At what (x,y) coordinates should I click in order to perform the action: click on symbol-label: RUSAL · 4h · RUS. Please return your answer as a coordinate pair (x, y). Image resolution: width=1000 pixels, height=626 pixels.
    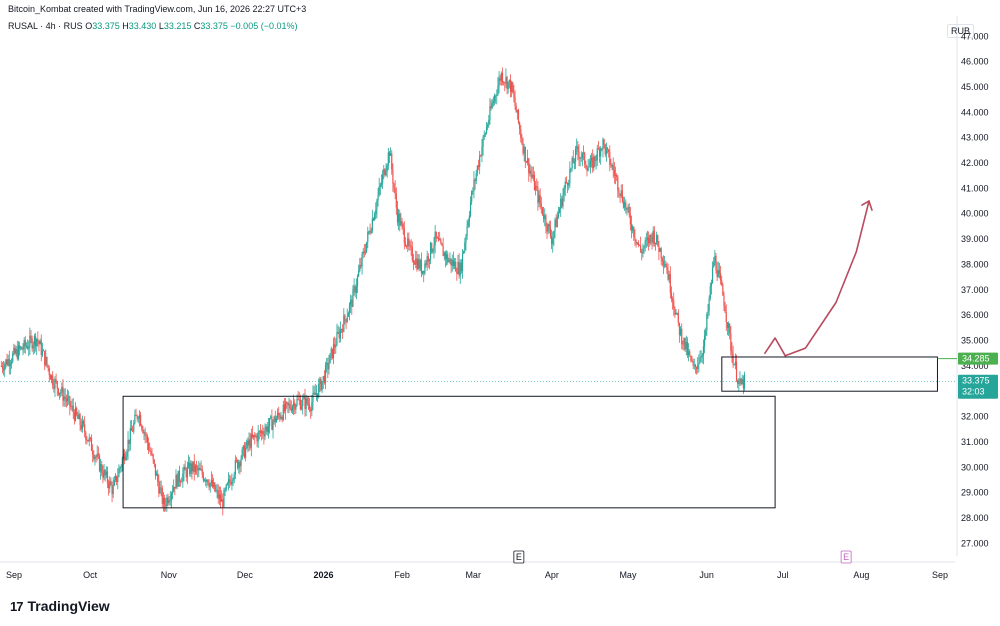
    Looking at the image, I should click on (45, 26).